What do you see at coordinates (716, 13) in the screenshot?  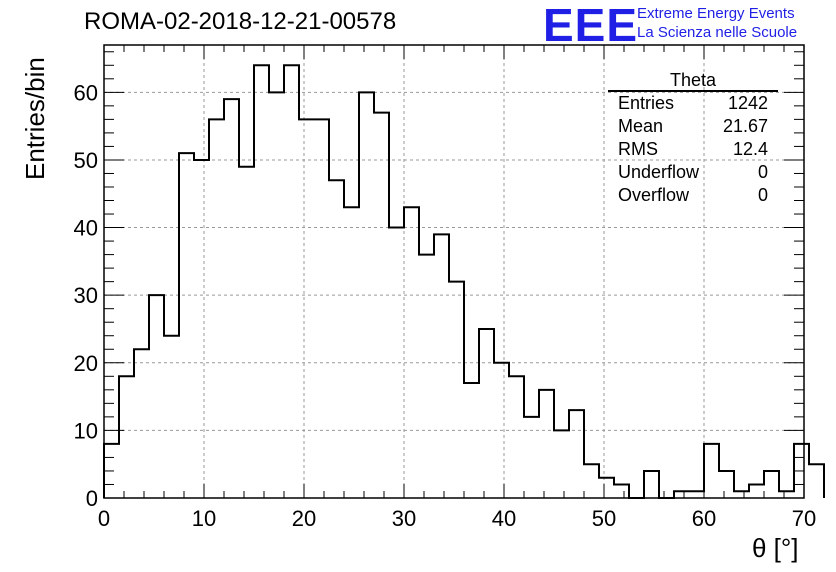 I see `logo-line-1: Extreme Energy Events` at bounding box center [716, 13].